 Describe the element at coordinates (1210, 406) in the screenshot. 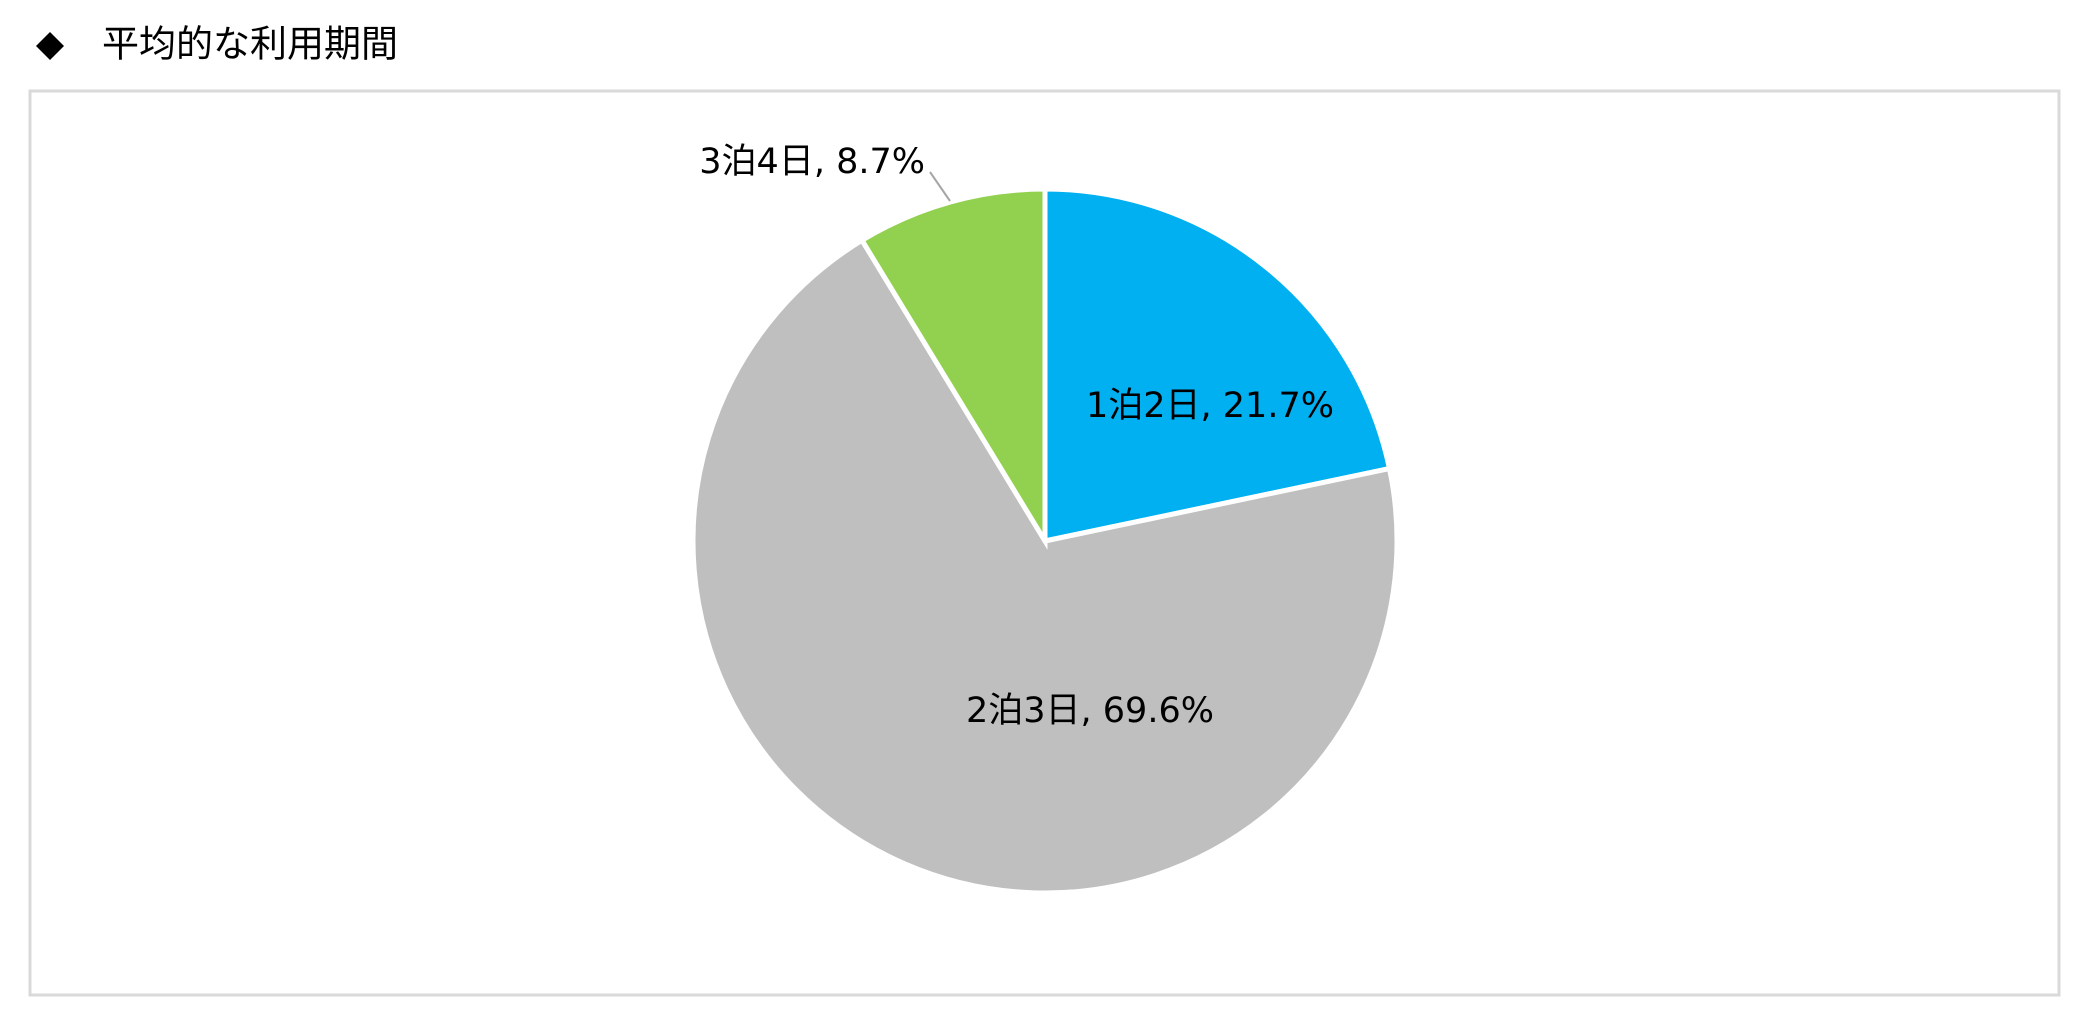

I see `data-label: 1泊2日, 21.7%` at that location.